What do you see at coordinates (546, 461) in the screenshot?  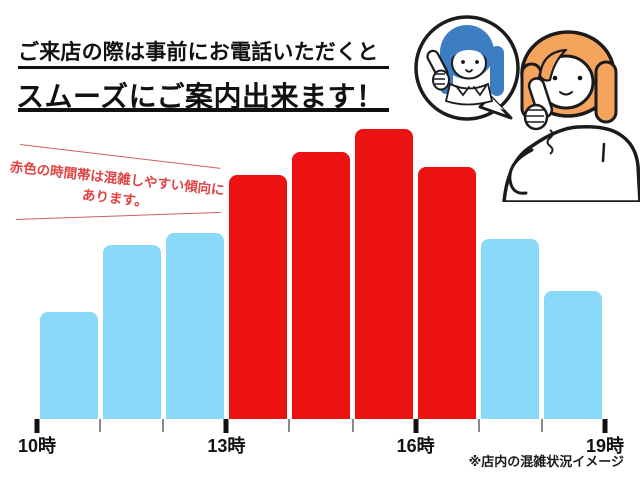 I see `footnote: ※店内の混雑状況イメージ` at bounding box center [546, 461].